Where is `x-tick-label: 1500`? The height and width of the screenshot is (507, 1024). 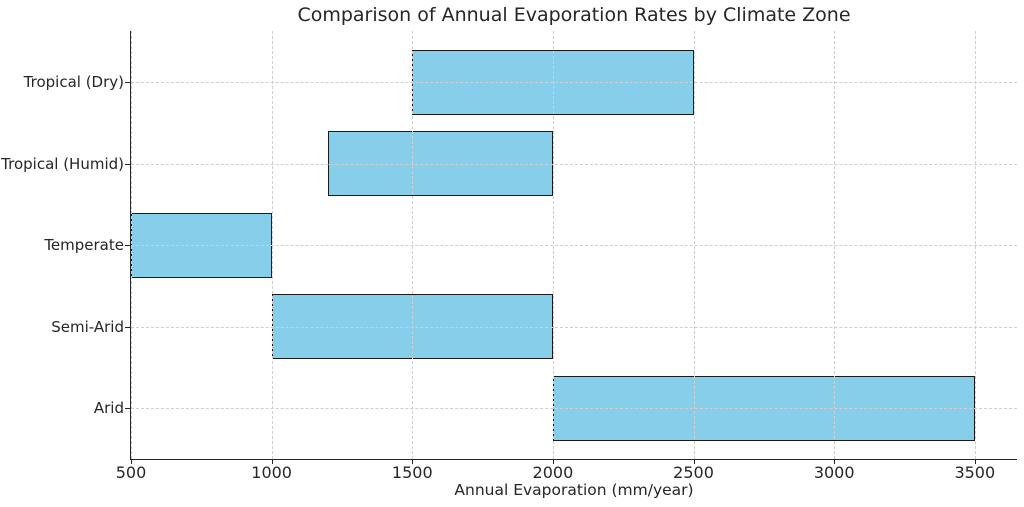 x-tick-label: 1500 is located at coordinates (412, 472).